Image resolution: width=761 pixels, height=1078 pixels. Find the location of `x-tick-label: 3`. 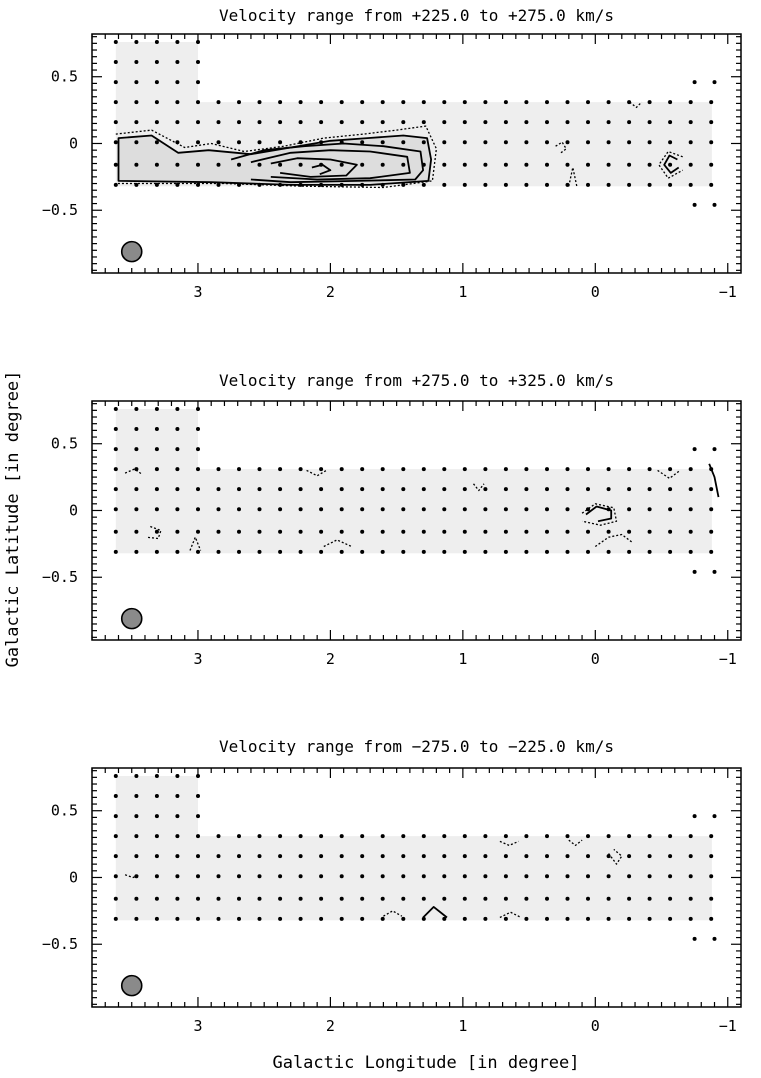

x-tick-label: 3 is located at coordinates (197, 1026).